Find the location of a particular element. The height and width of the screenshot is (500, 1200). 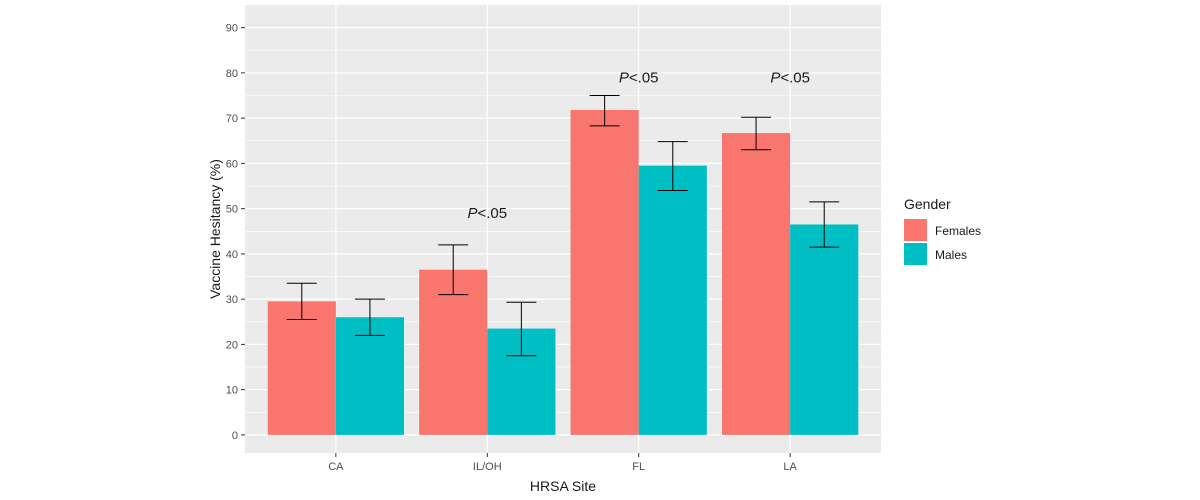

bar-females-la is located at coordinates (756, 284).